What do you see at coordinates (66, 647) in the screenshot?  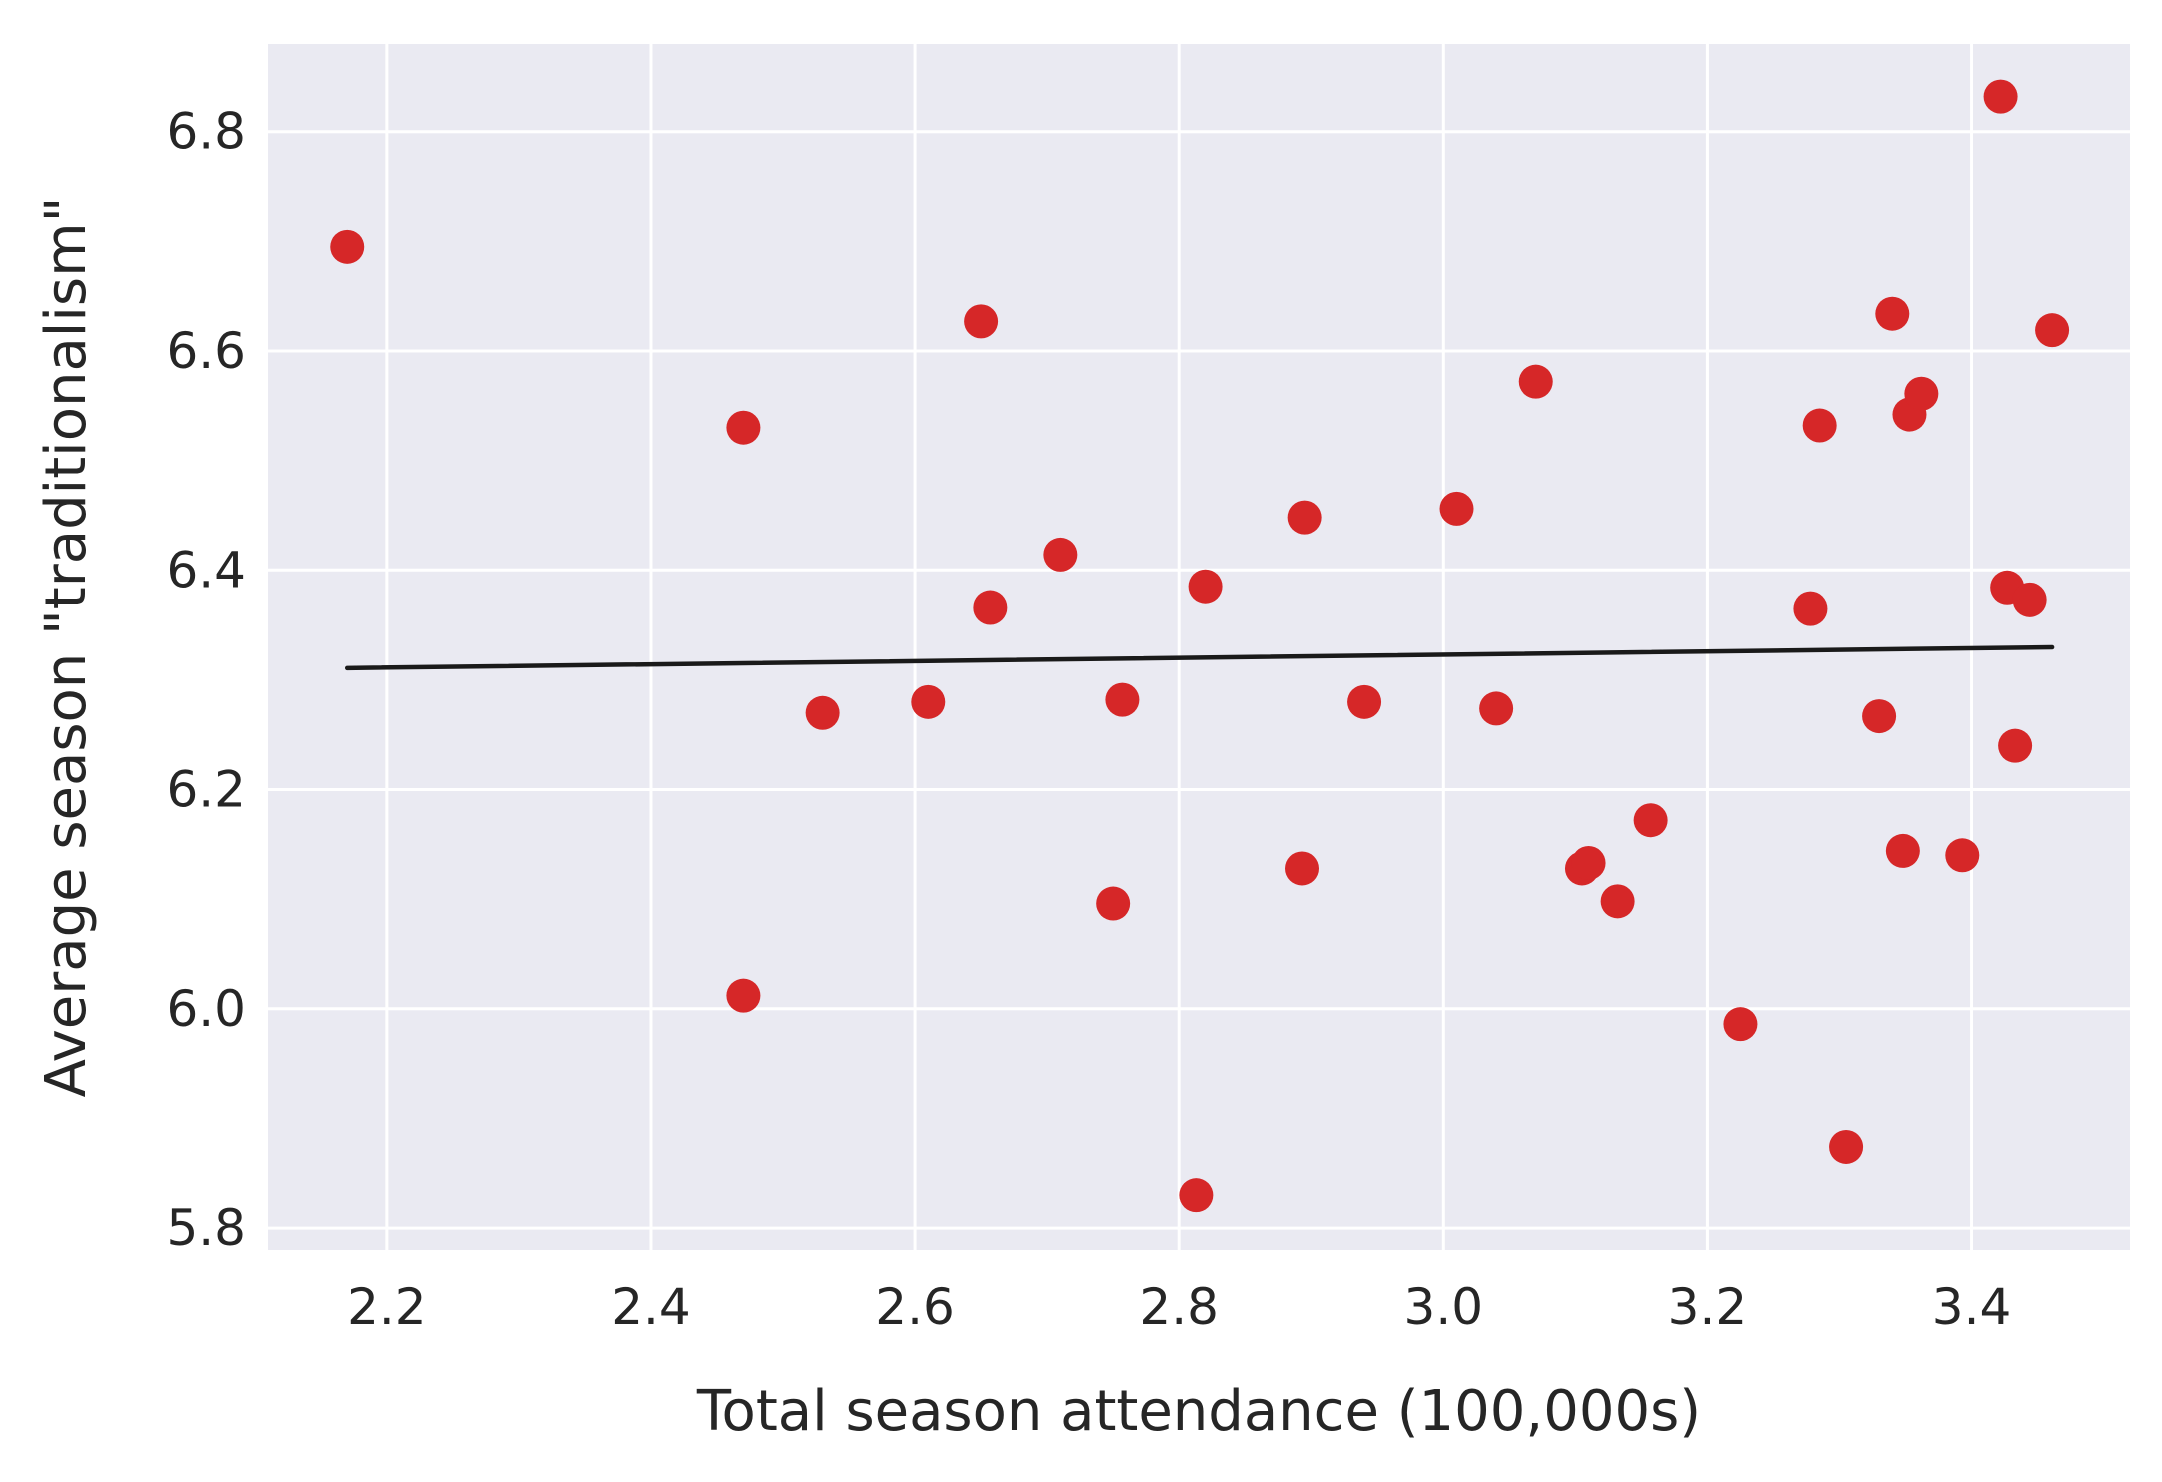 I see `y-axis-label: Average season "traditionalism"` at bounding box center [66, 647].